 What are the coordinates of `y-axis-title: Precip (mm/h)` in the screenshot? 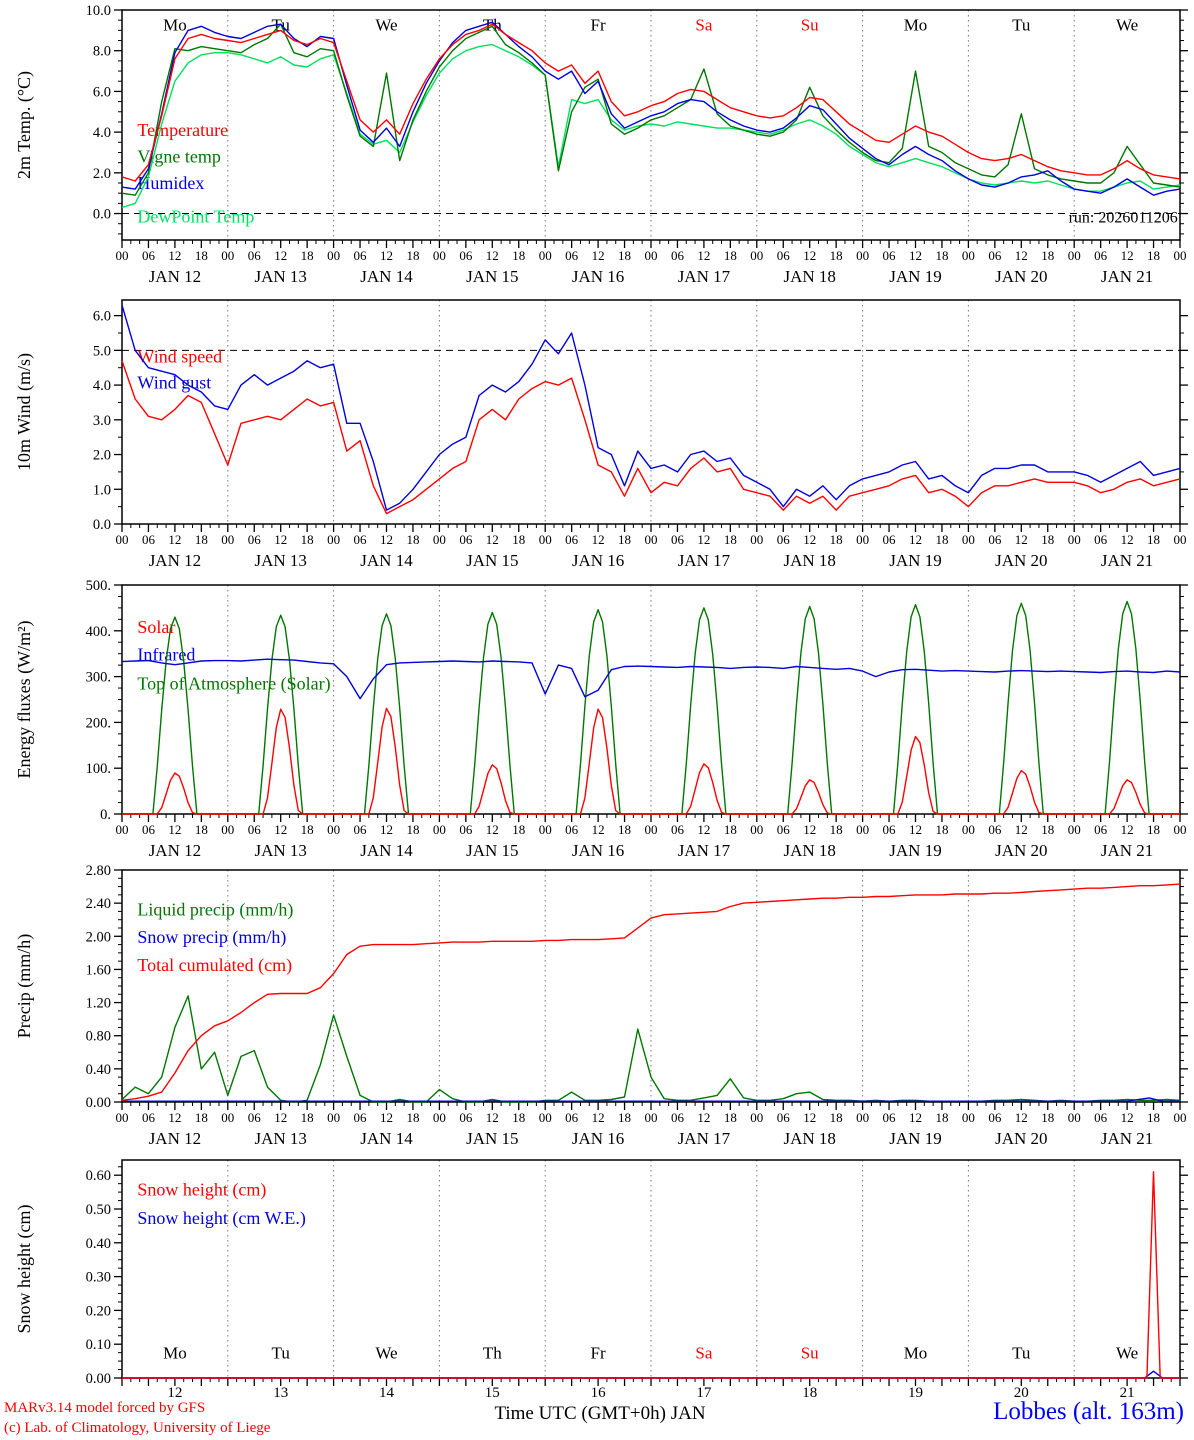 It's located at (24, 986).